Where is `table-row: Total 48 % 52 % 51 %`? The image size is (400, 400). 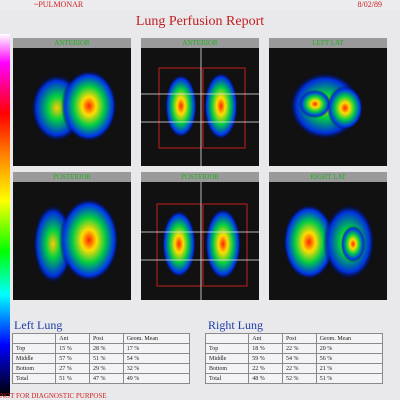 table-row: Total 48 % 52 % 51 % is located at coordinates (294, 378).